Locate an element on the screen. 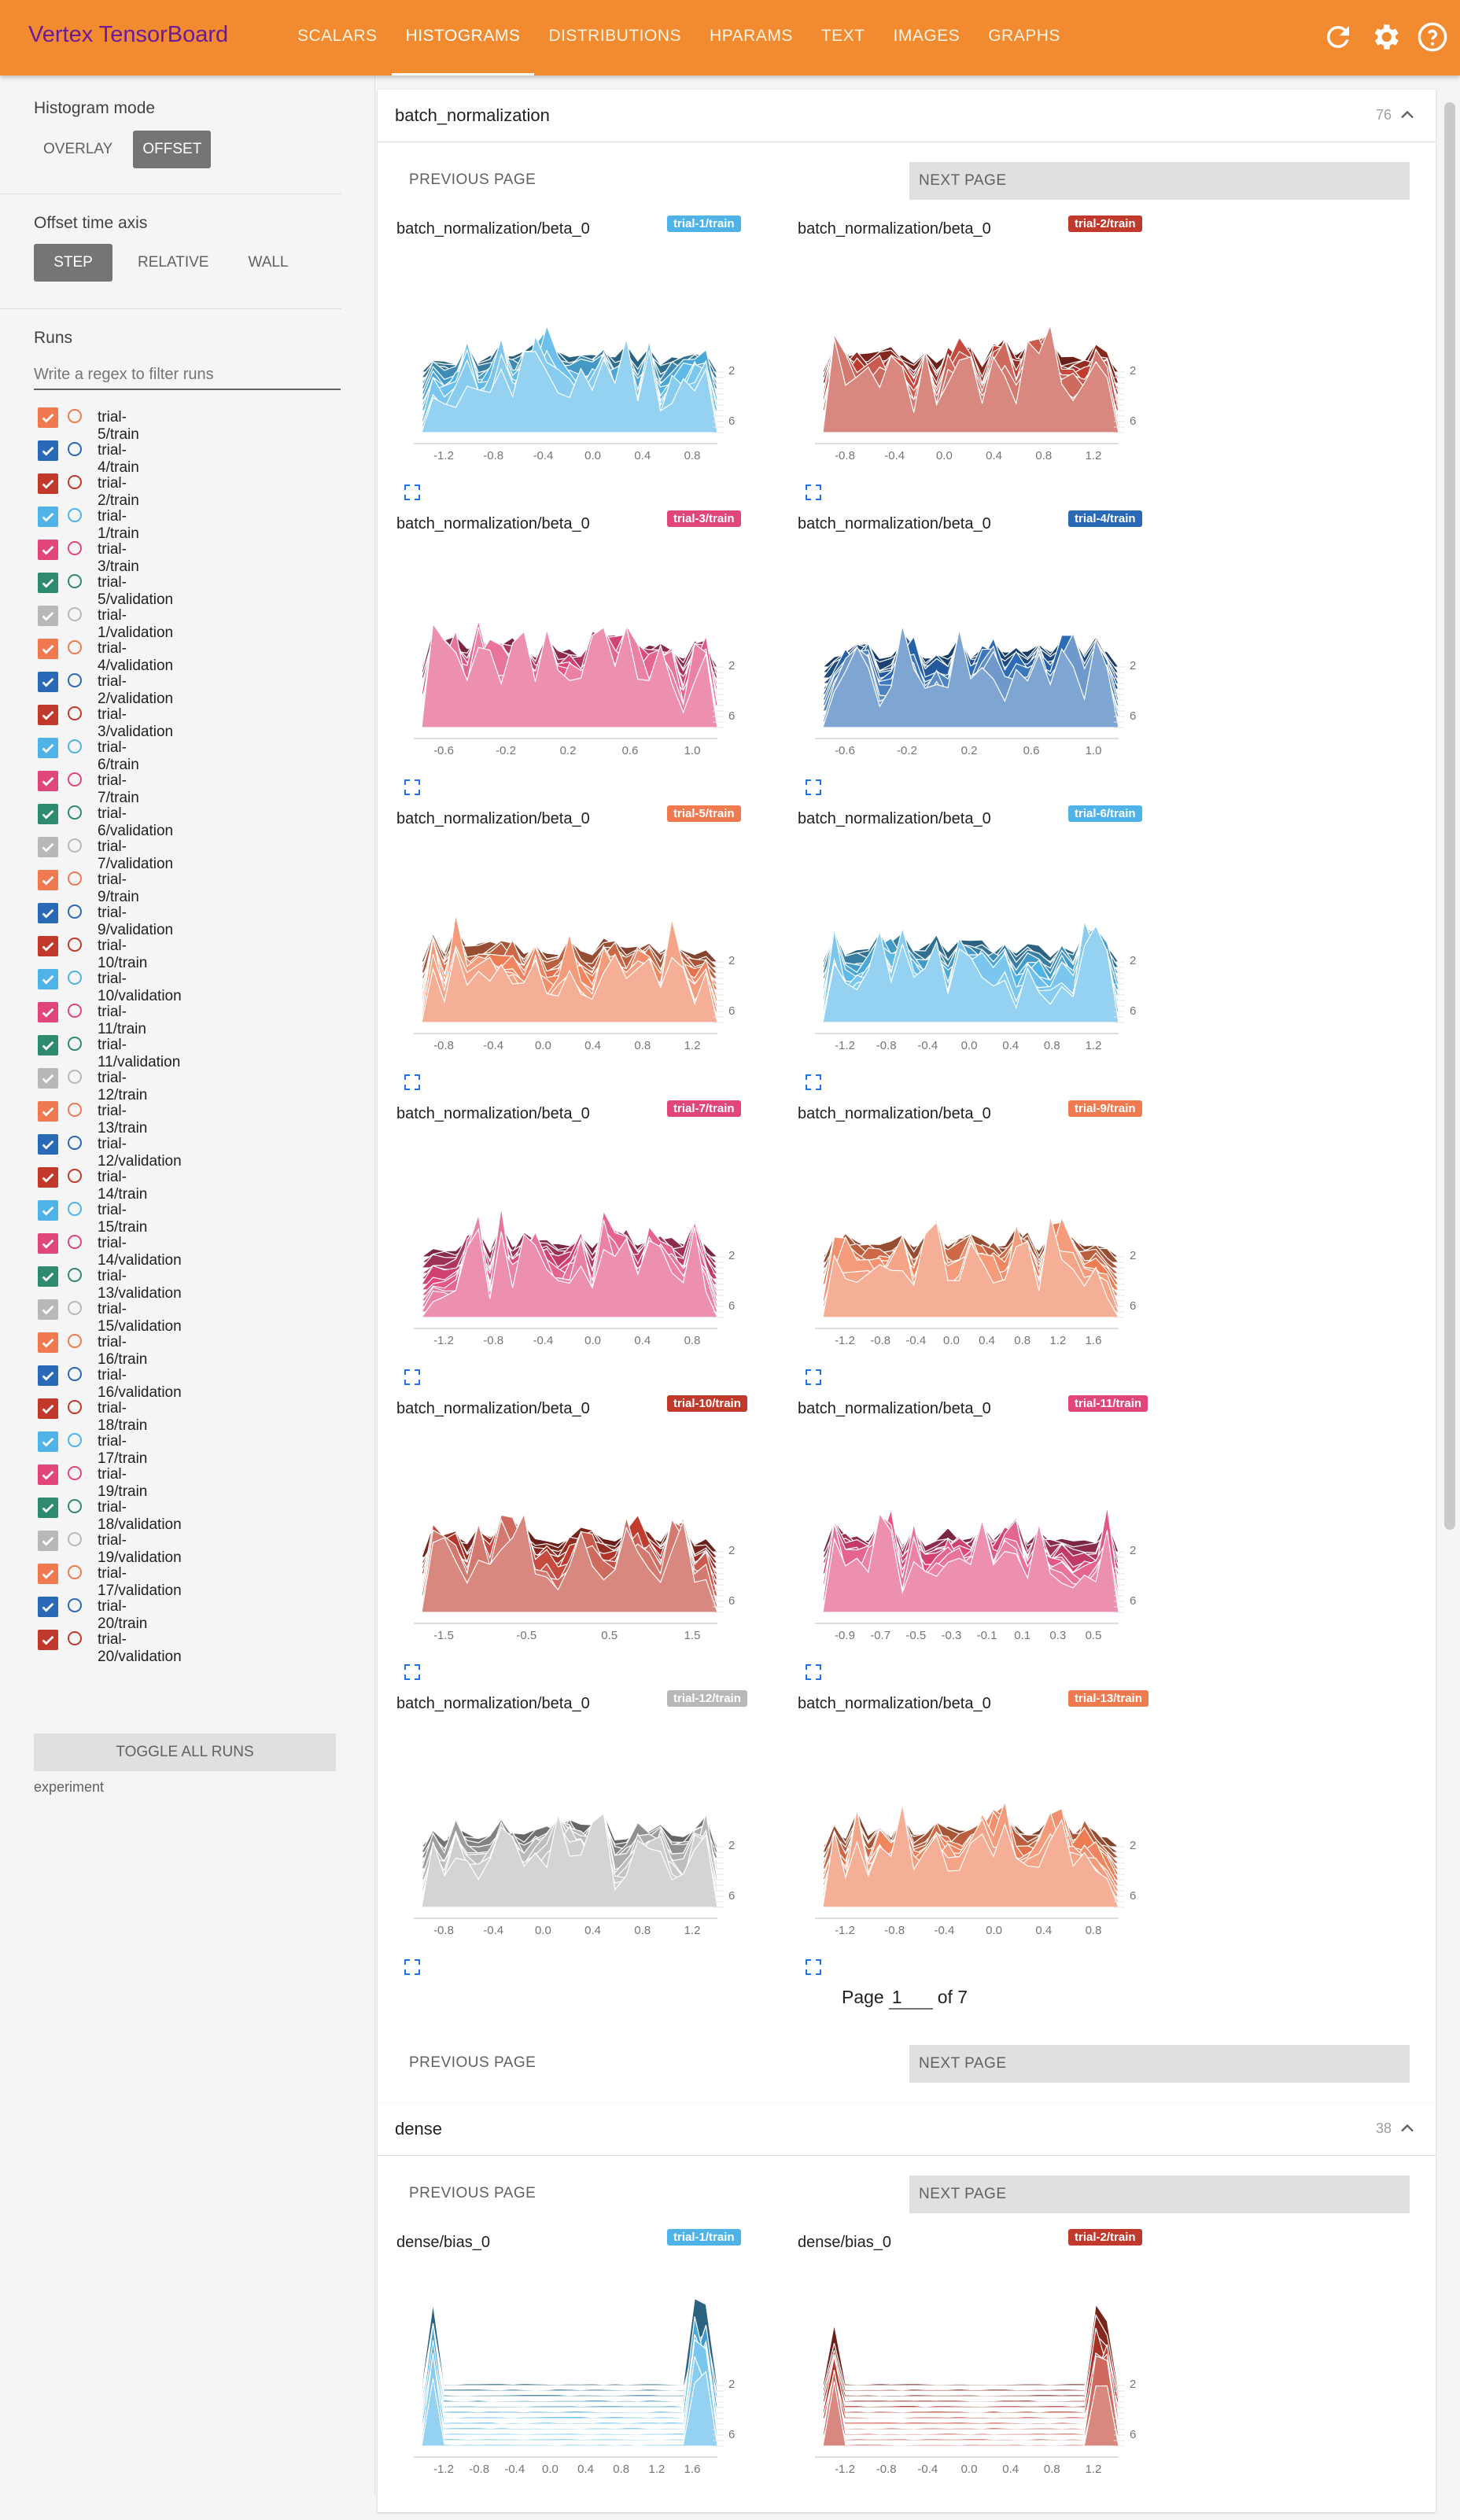 Image resolution: width=1460 pixels, height=2520 pixels. chevron-up-icon is located at coordinates (1407, 2128).